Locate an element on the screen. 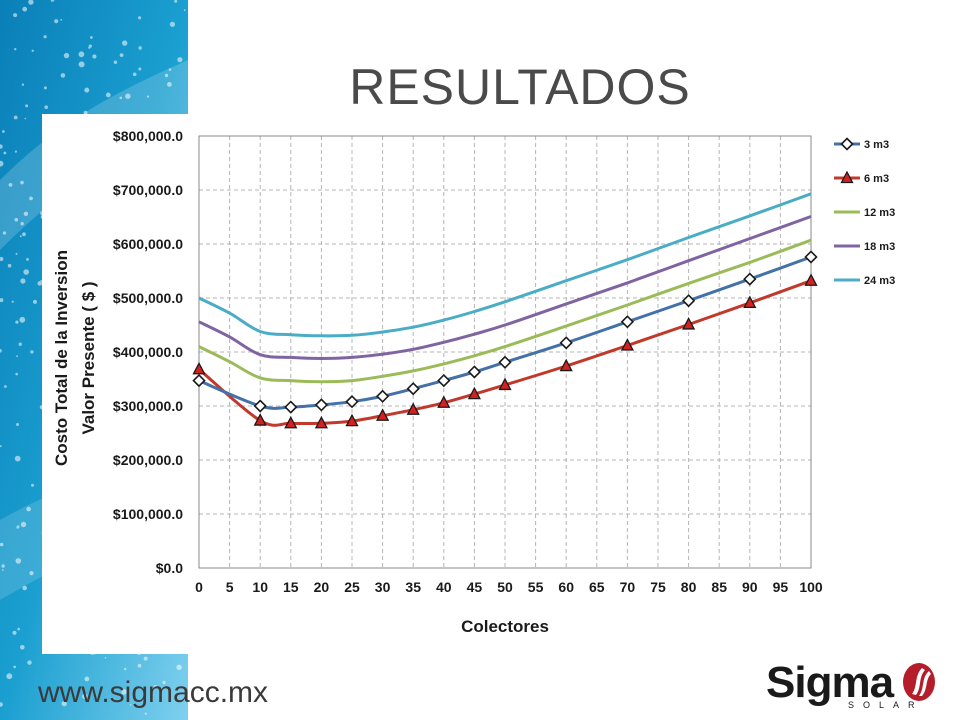  y-axis-label-line1: Costo Total de la Inversion is located at coordinates (61, 358).